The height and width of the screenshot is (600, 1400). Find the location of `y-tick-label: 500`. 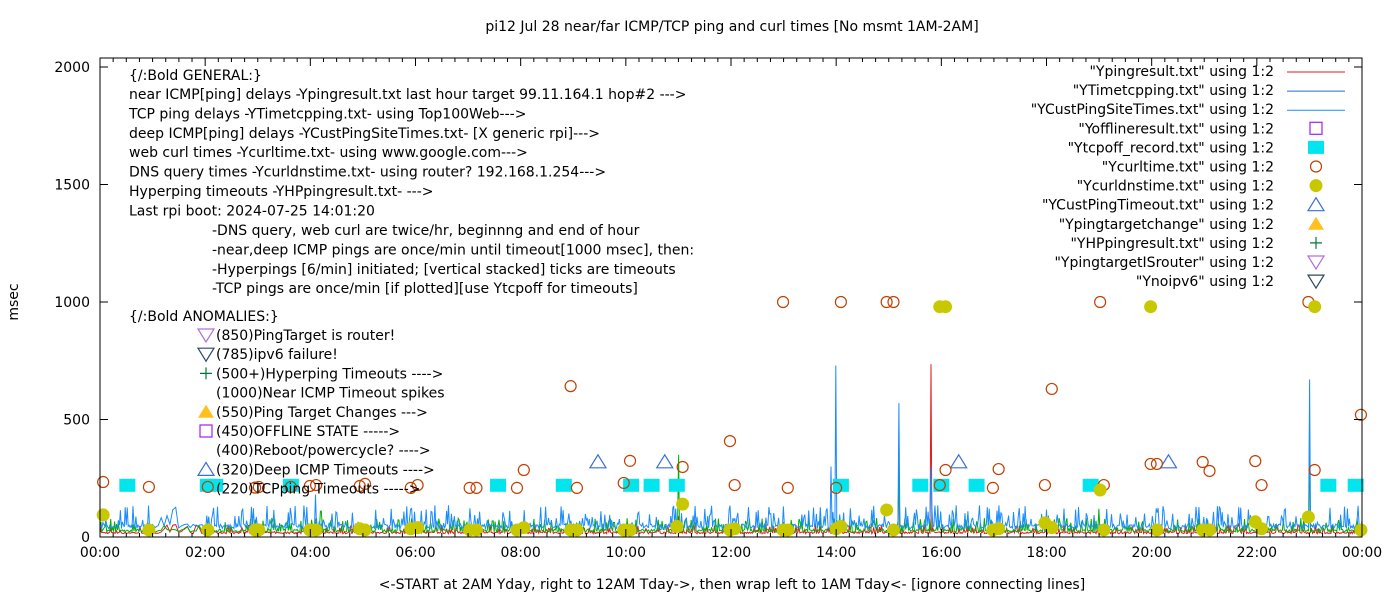

y-tick-label: 500 is located at coordinates (76, 421).